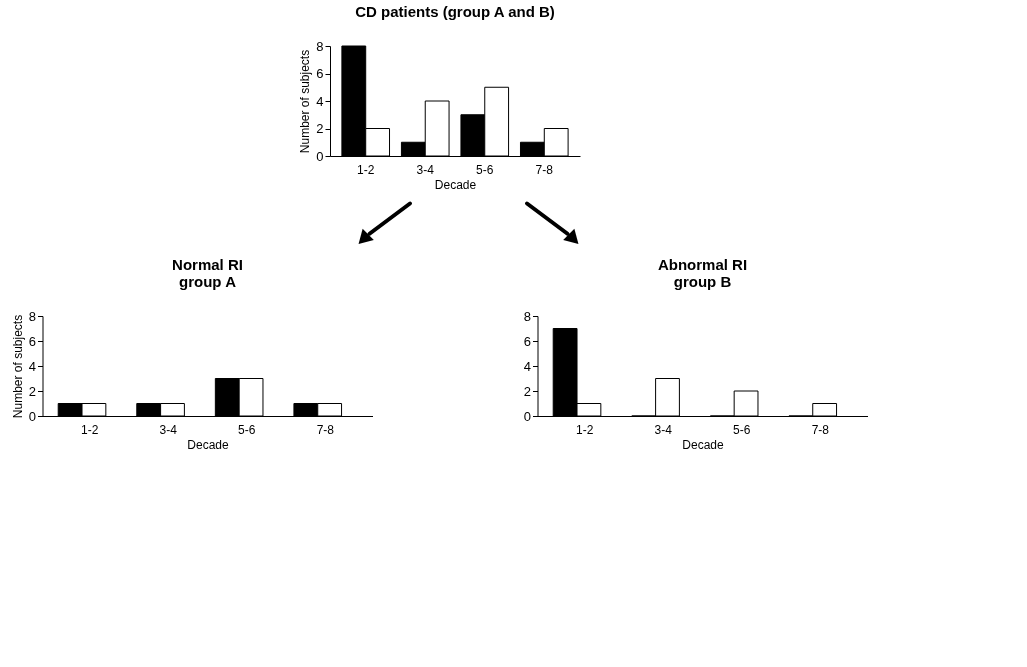 The height and width of the screenshot is (667, 1027). Describe the element at coordinates (455, 11) in the screenshot. I see `chart-title: CD patients (group A and B)` at that location.